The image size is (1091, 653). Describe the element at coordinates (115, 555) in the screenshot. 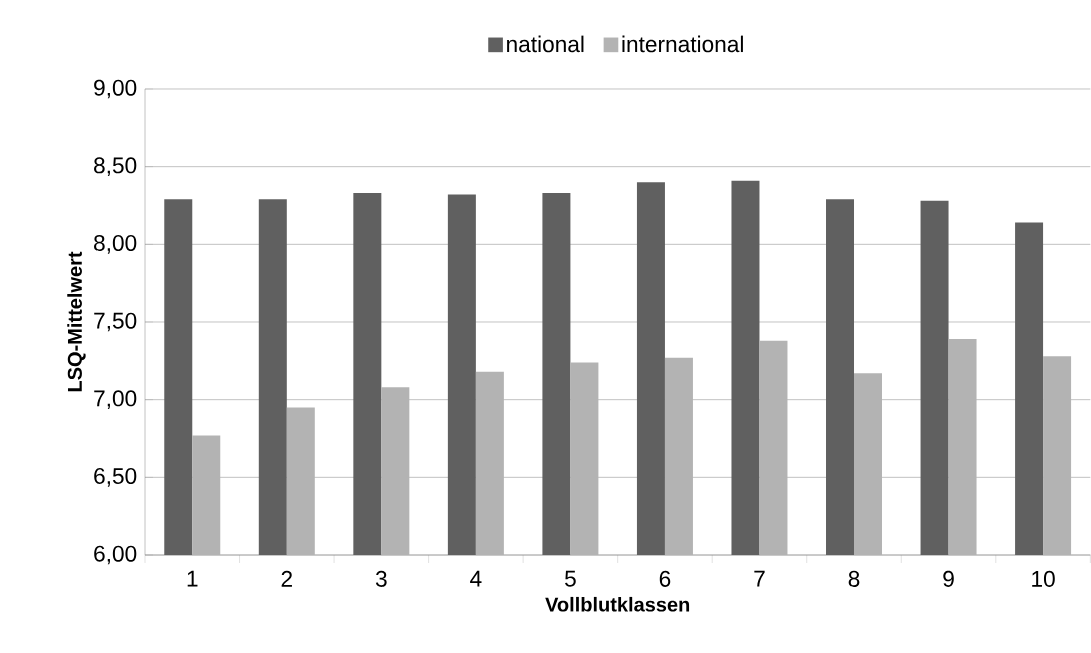

I see `y-tick-label: 6,00` at that location.